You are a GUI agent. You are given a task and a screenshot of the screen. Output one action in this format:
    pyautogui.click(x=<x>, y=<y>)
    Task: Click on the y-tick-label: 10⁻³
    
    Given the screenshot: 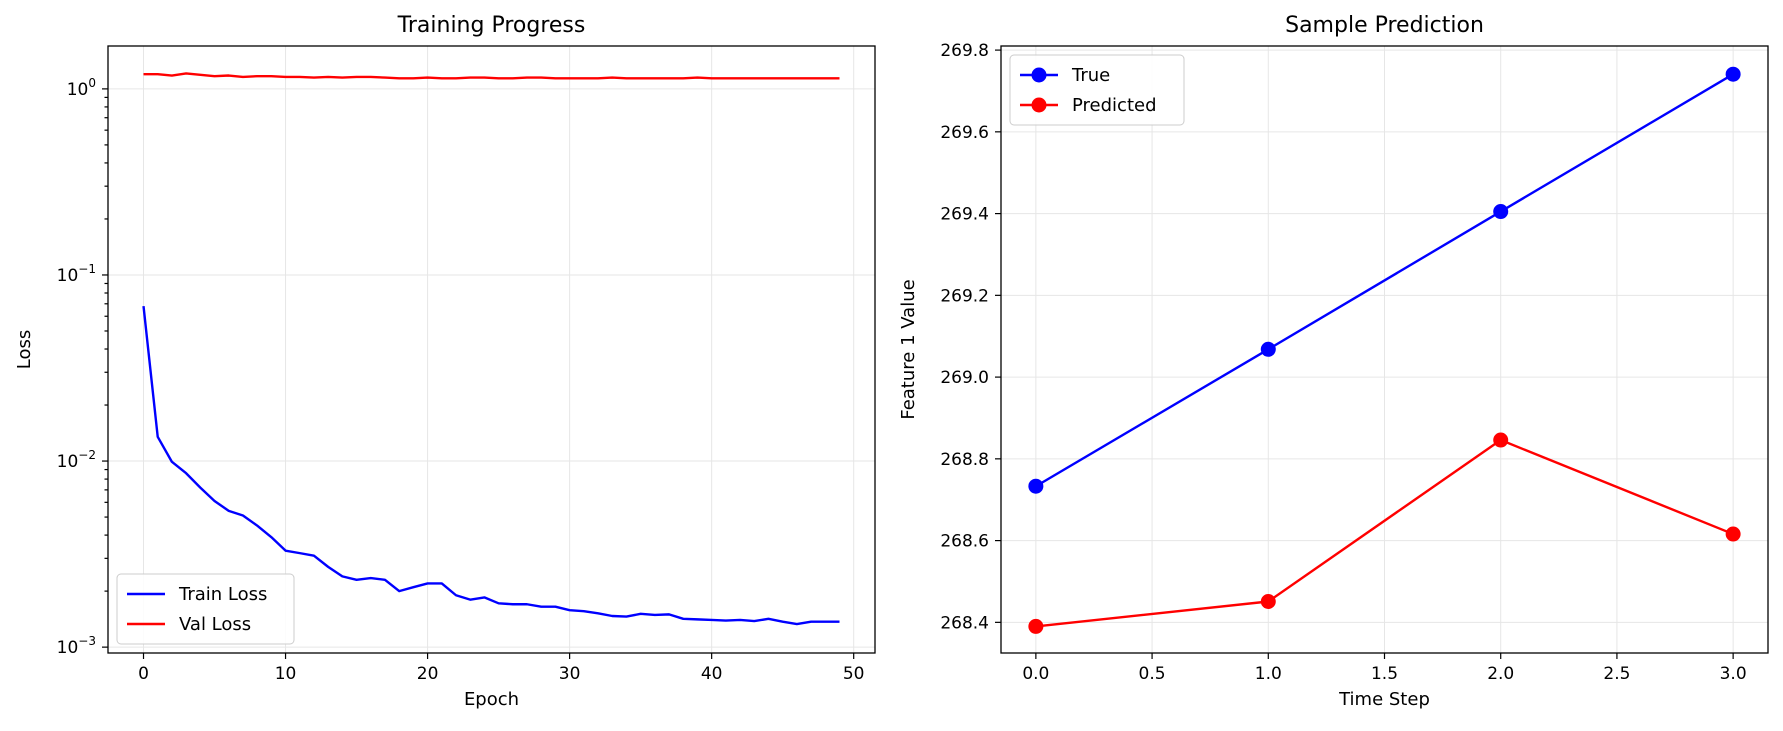 What is the action you would take?
    pyautogui.click(x=76, y=646)
    